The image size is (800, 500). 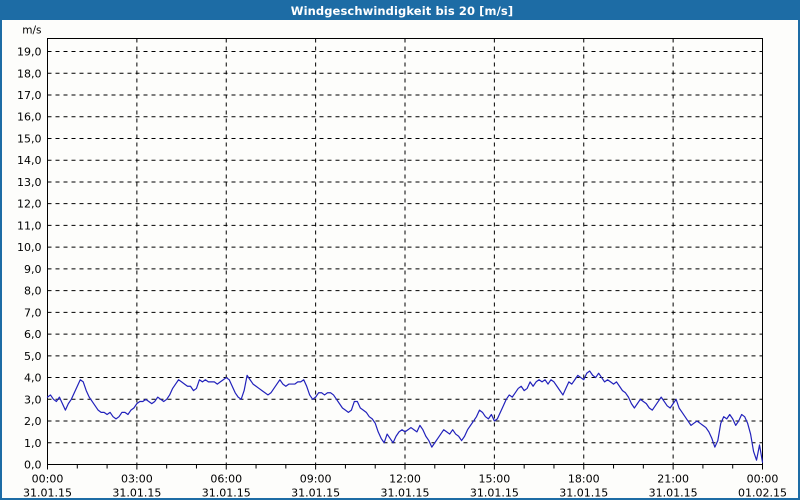 What do you see at coordinates (316, 479) in the screenshot?
I see `x-axis-time-label: 09:00` at bounding box center [316, 479].